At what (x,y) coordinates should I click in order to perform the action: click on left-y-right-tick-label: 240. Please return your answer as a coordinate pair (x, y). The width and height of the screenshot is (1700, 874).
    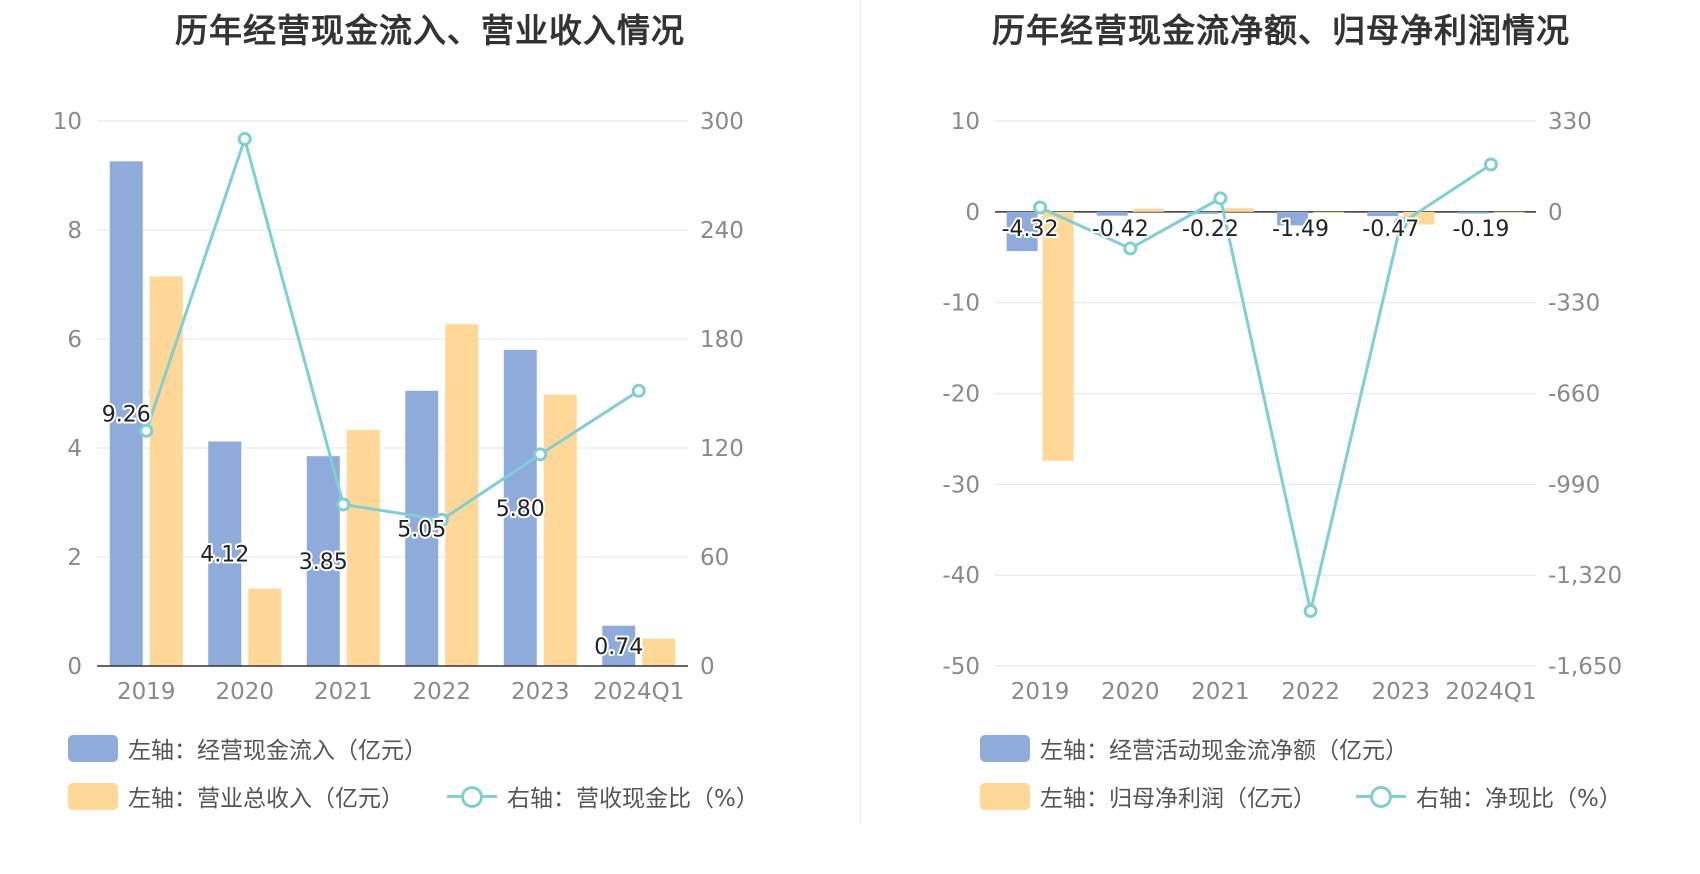
    Looking at the image, I should click on (722, 231).